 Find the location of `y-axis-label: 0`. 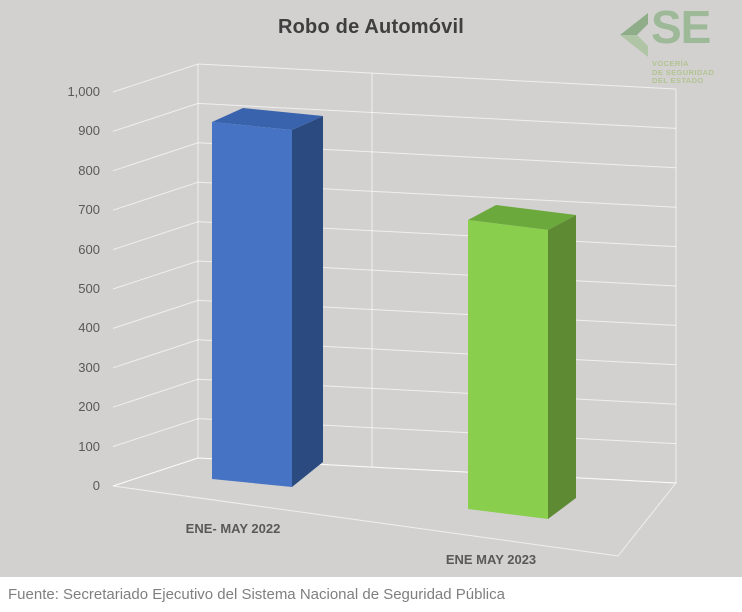

y-axis-label: 0 is located at coordinates (96, 485).